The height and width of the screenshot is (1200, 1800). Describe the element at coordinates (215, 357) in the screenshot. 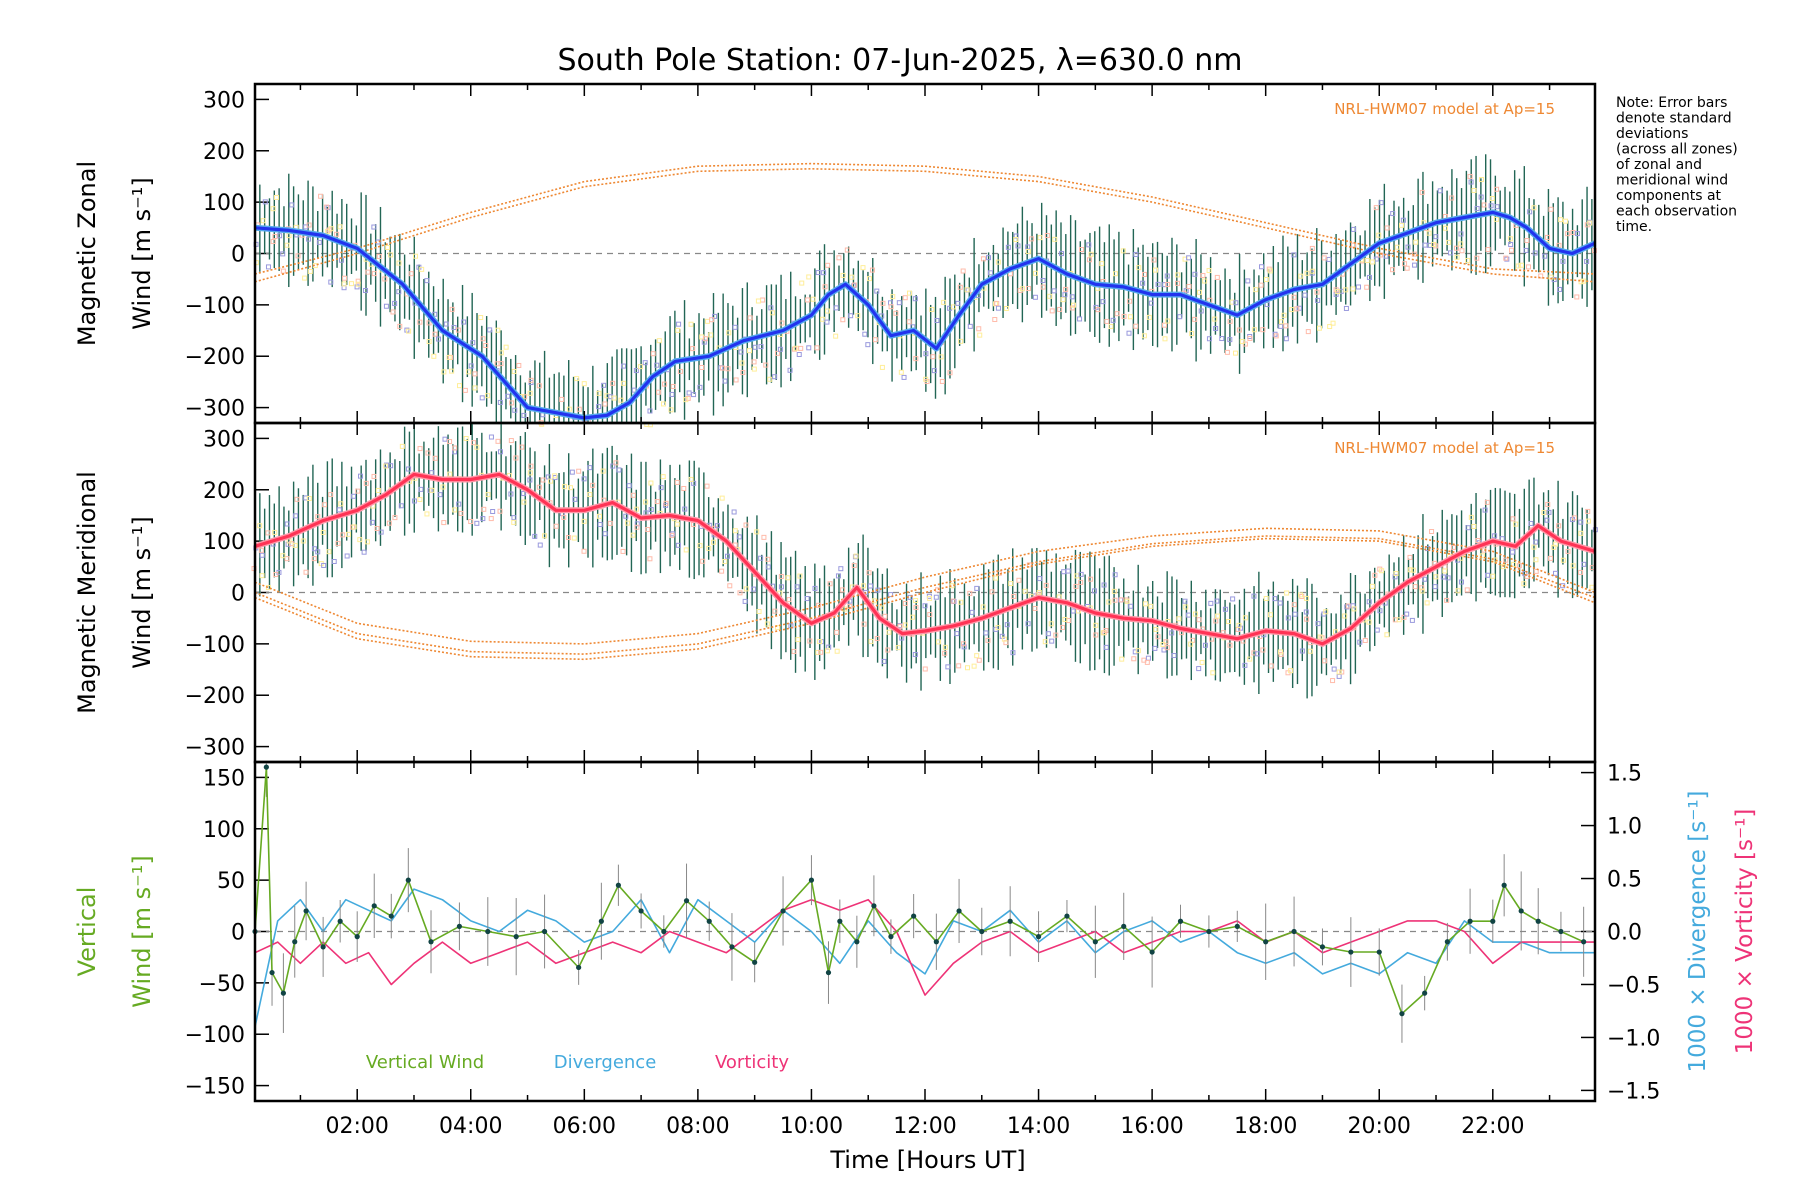

I see `y-tick-label: −200` at that location.